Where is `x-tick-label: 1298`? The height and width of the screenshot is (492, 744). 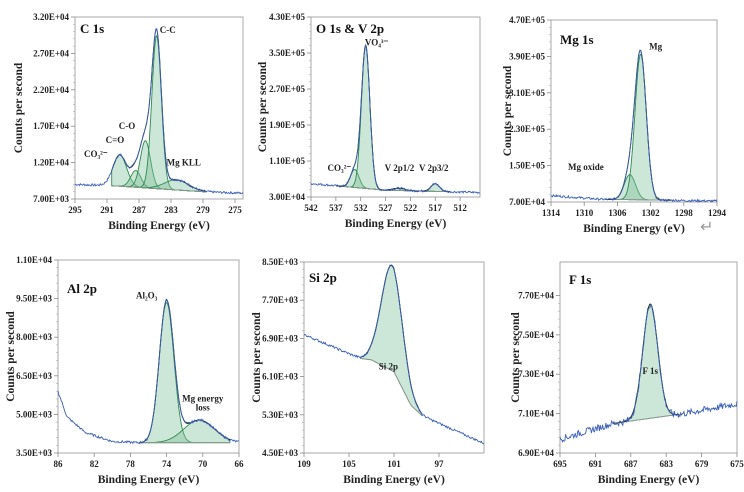
x-tick-label: 1298 is located at coordinates (684, 213).